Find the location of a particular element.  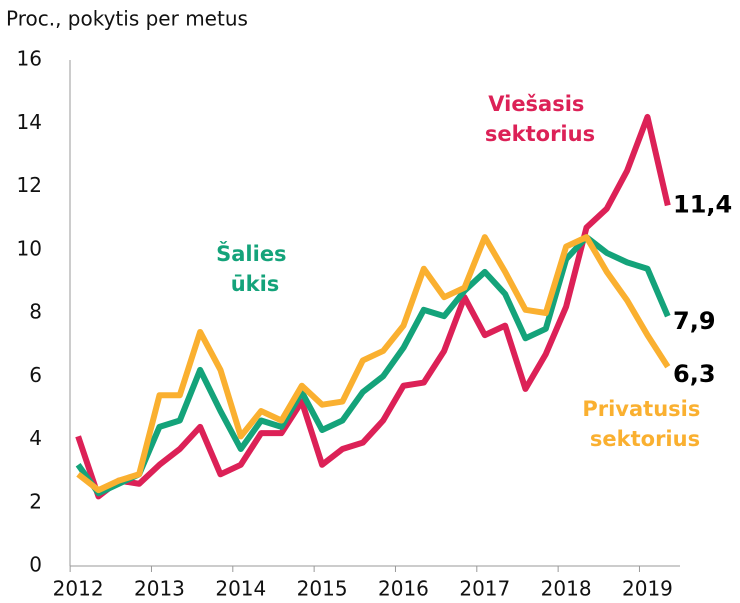

series-label: Viešasis sektorius is located at coordinates (540, 119).